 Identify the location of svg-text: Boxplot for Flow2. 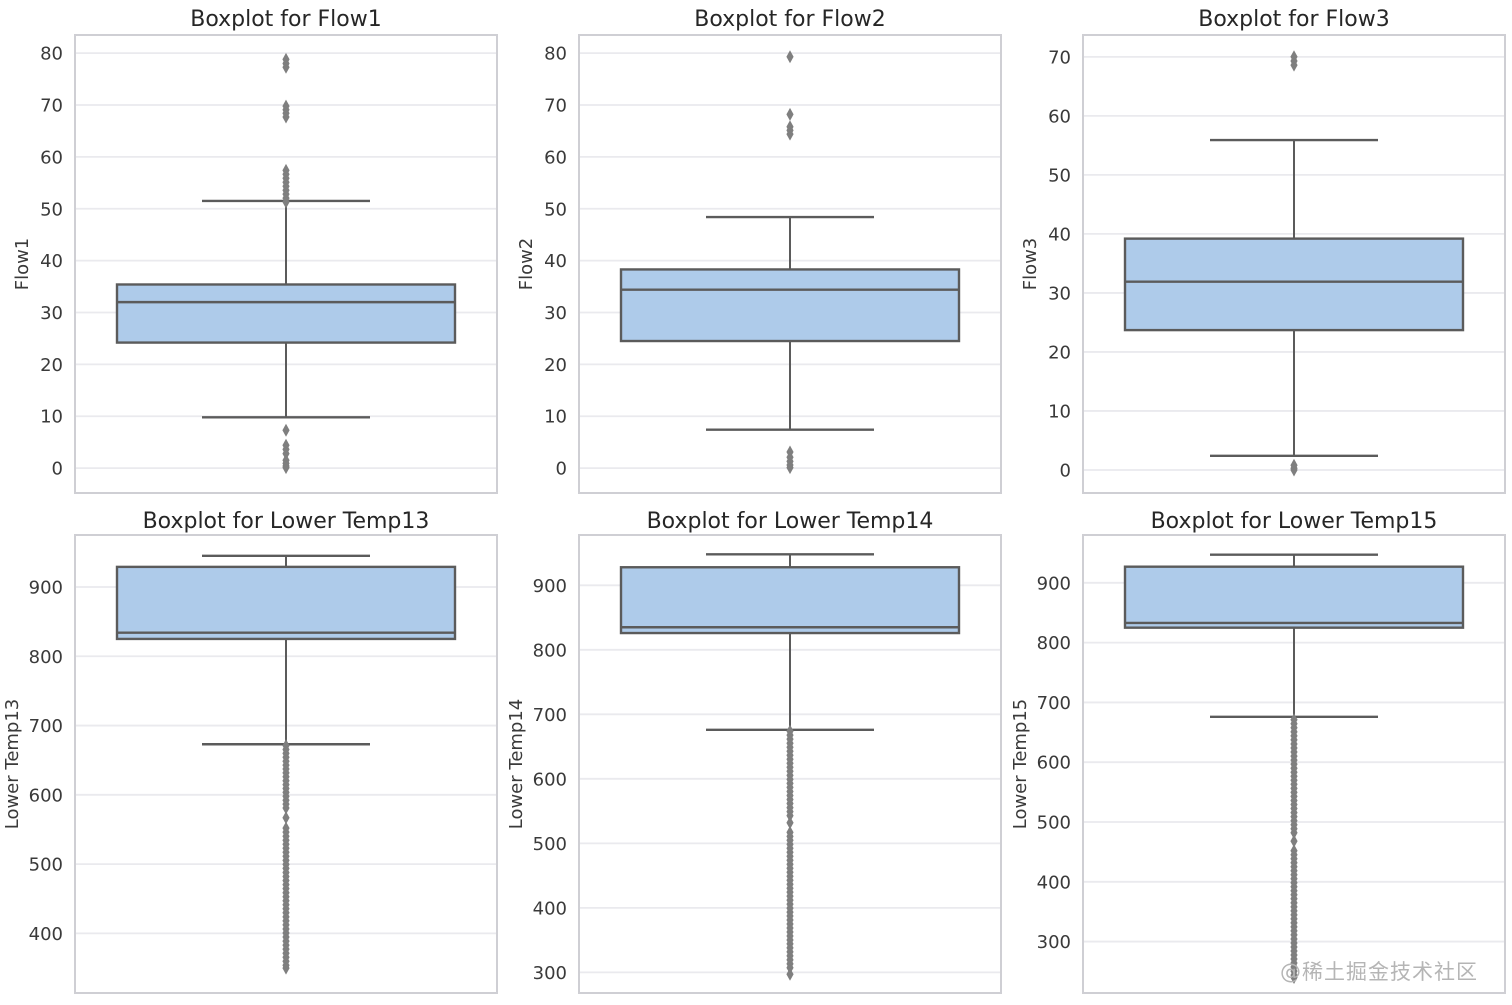
(790, 19).